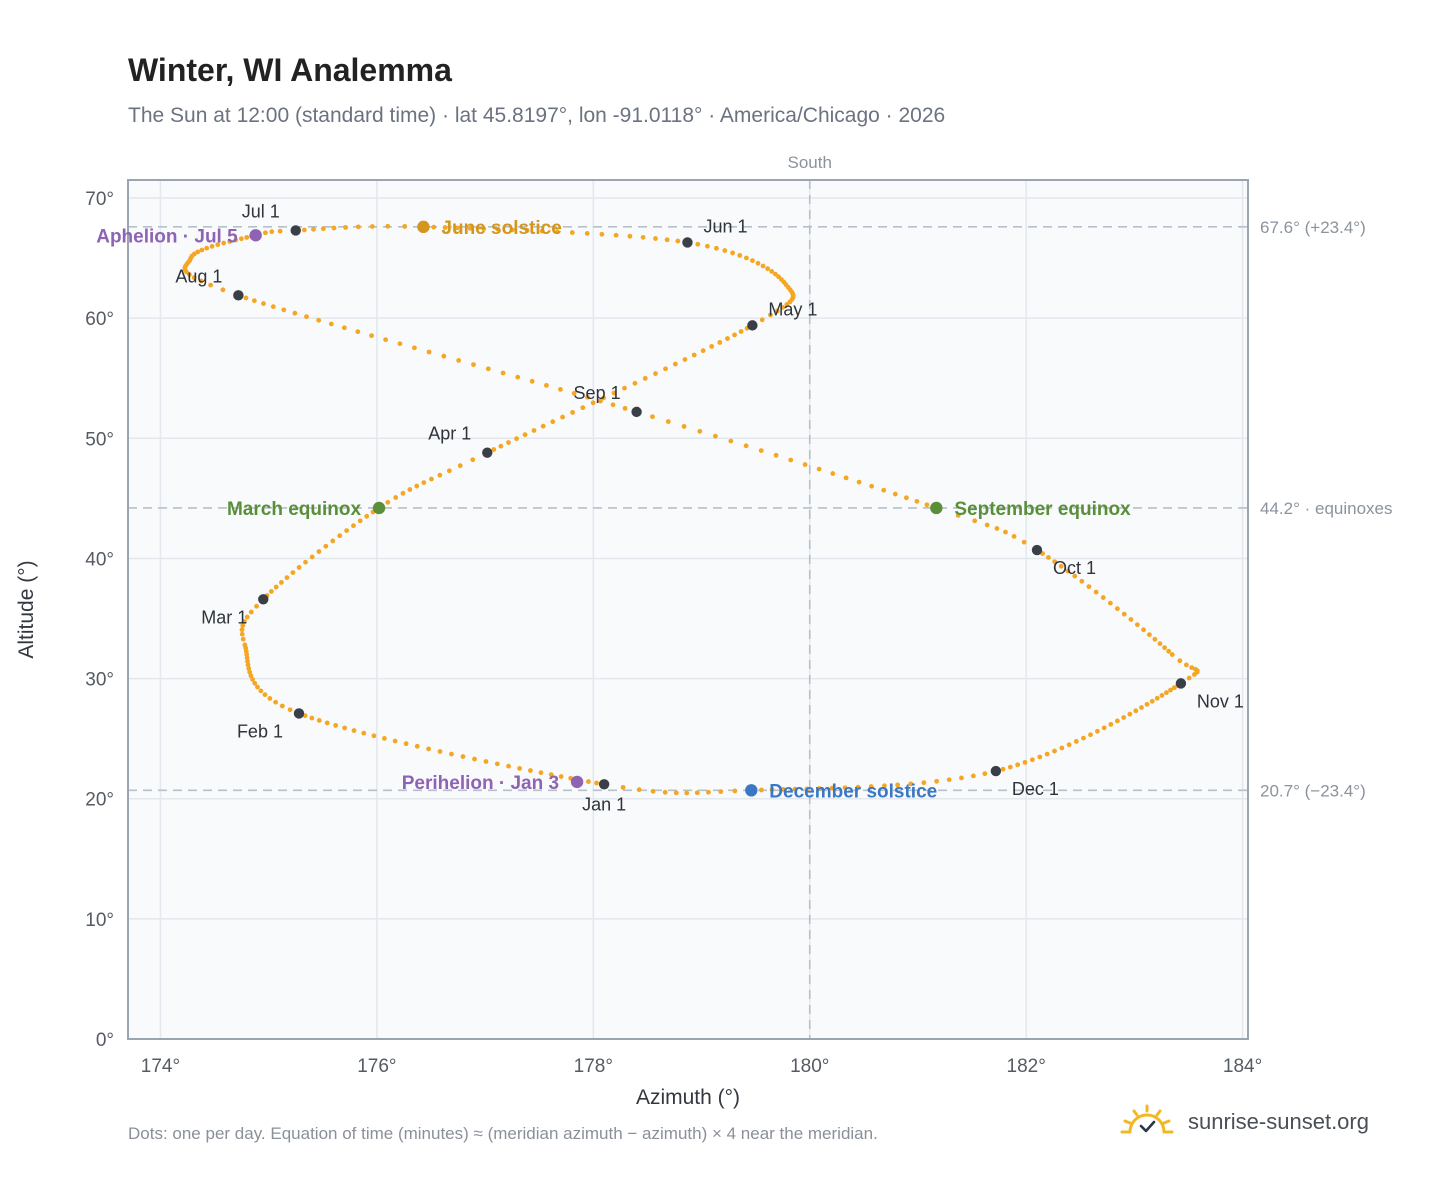 This screenshot has width=1448, height=1188. What do you see at coordinates (105, 1040) in the screenshot?
I see `y-tick-label: 0°` at bounding box center [105, 1040].